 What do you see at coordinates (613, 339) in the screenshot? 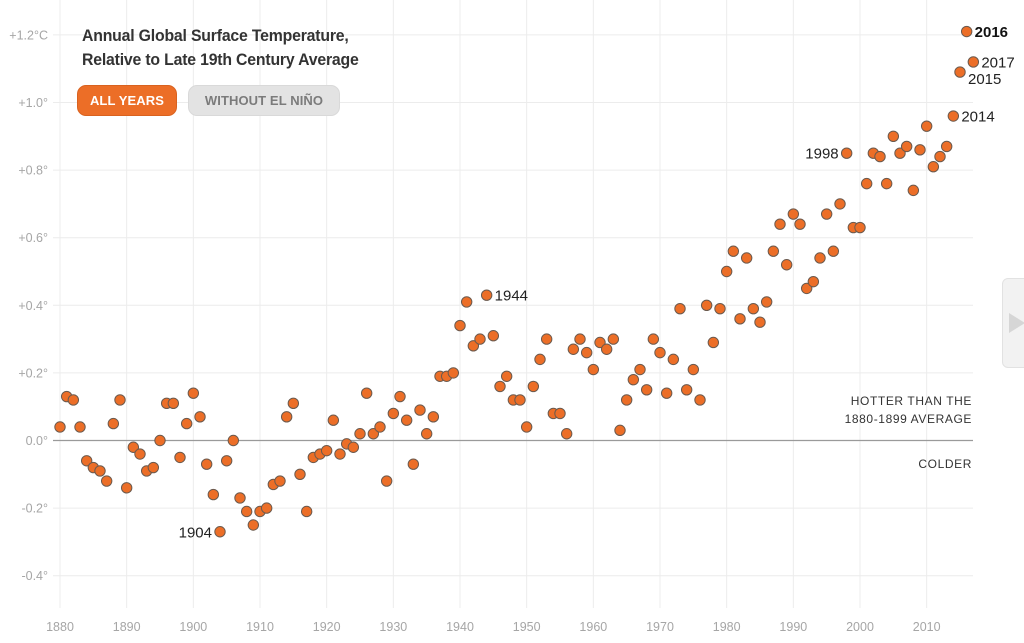
I see `data-point-1963` at bounding box center [613, 339].